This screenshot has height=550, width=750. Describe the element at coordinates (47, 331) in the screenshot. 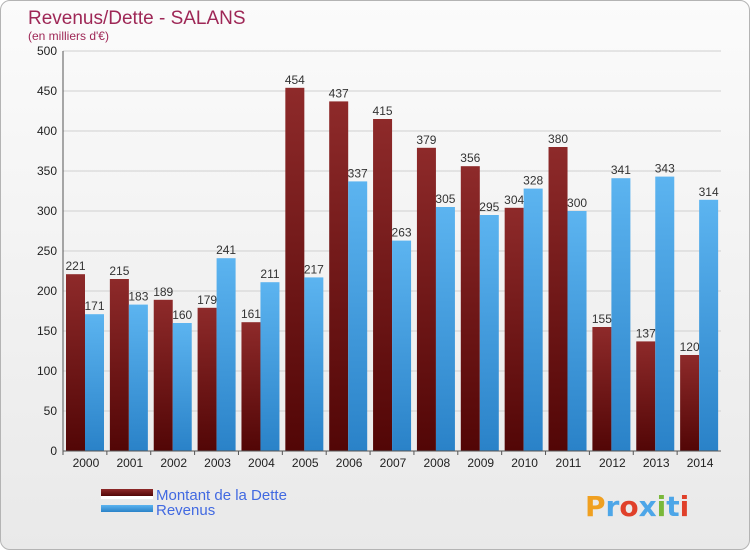

I see `y-tick-label: 150` at that location.